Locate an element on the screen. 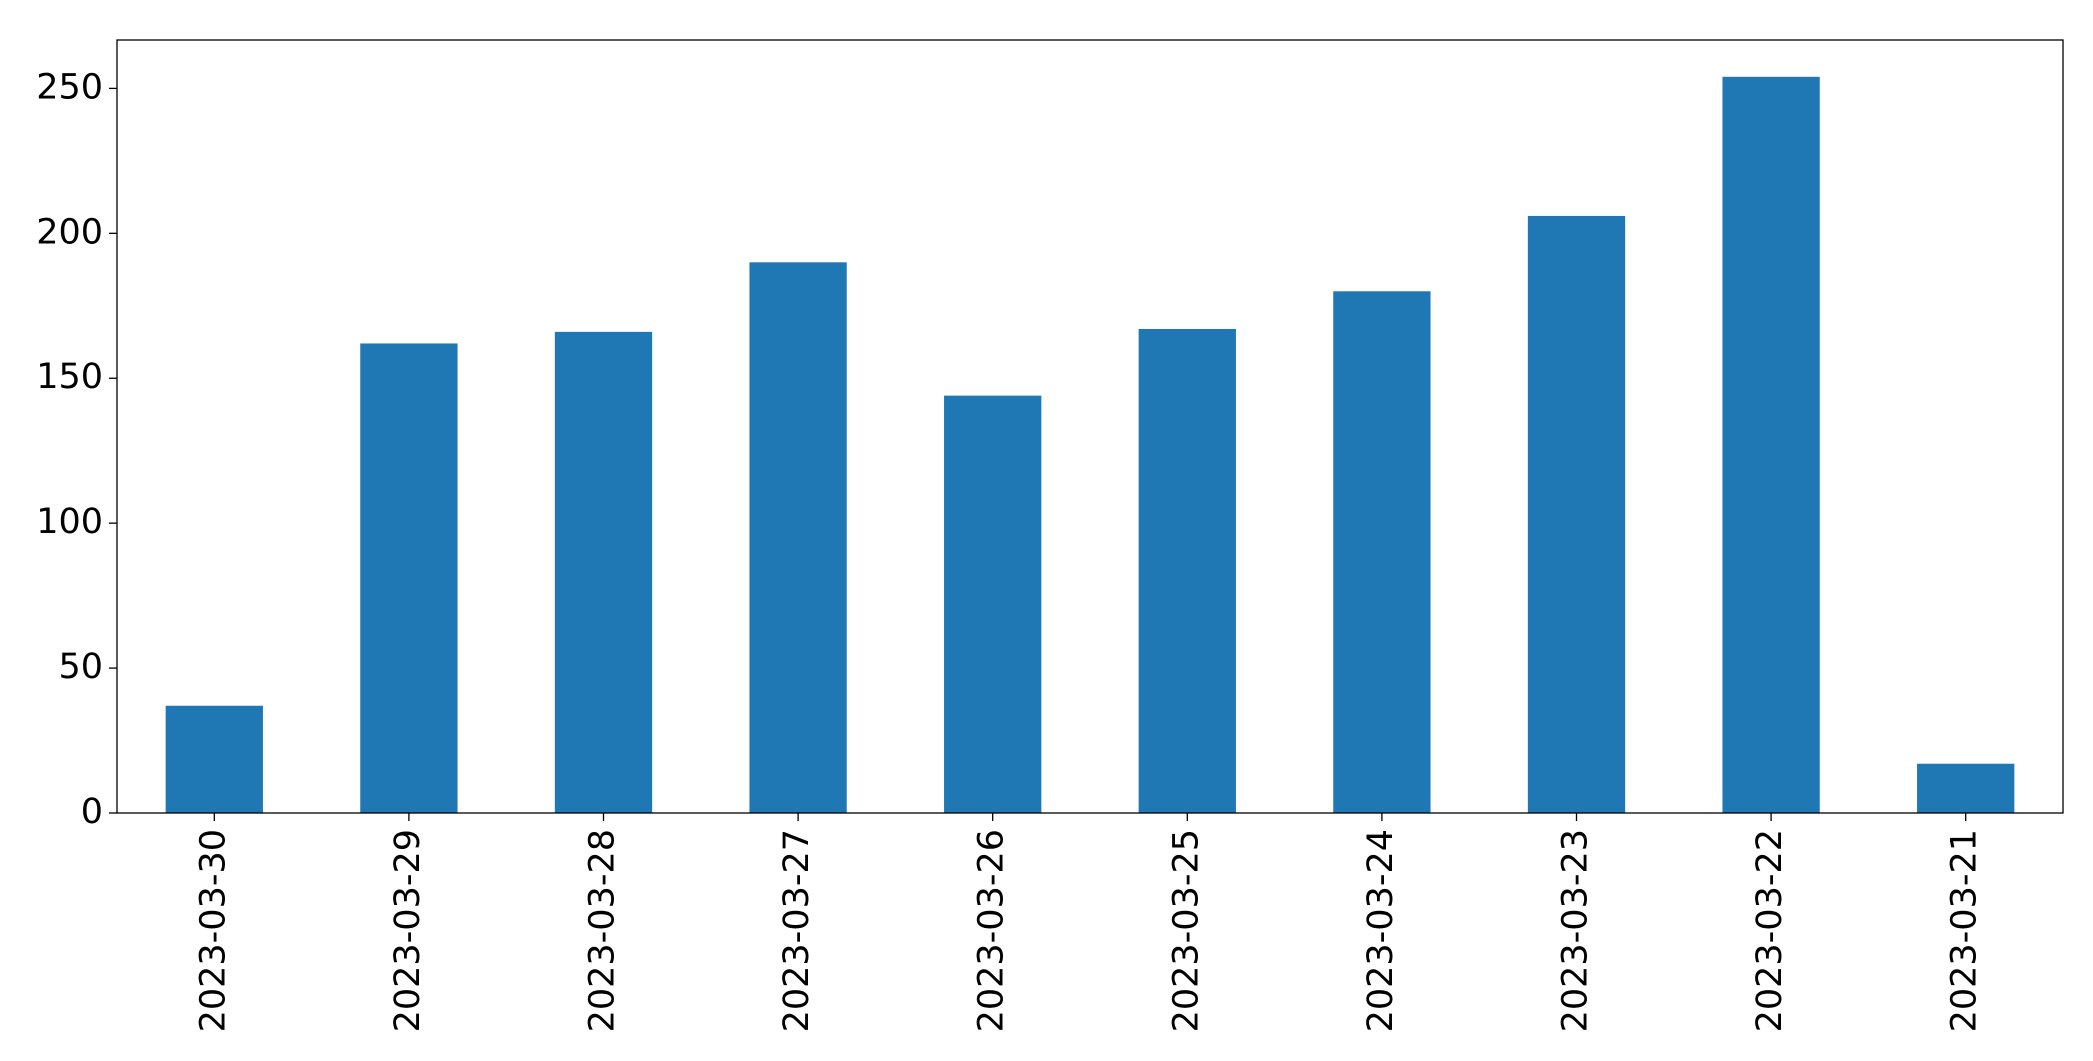 This screenshot has height=1061, width=2093. y-tick-label: 250 is located at coordinates (69, 87).